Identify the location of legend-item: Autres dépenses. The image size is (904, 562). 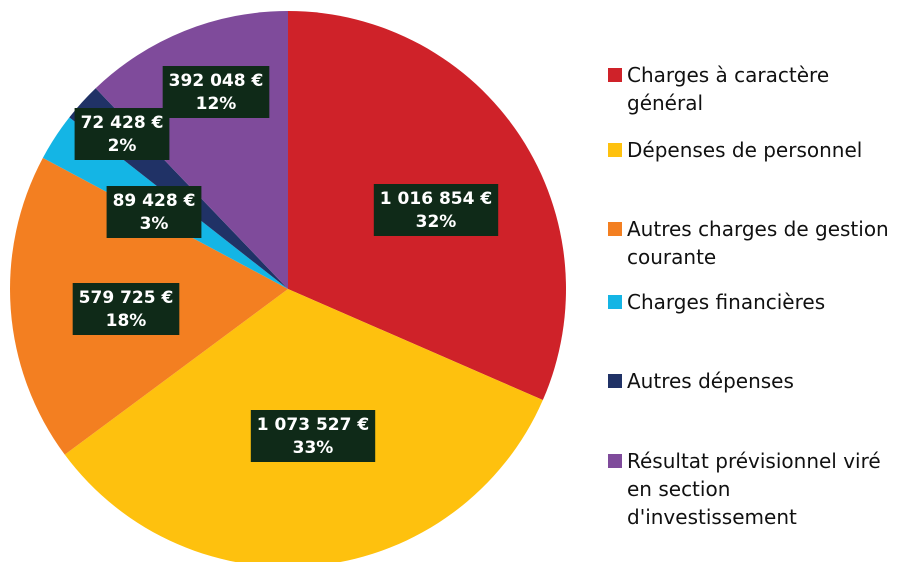
(753, 381).